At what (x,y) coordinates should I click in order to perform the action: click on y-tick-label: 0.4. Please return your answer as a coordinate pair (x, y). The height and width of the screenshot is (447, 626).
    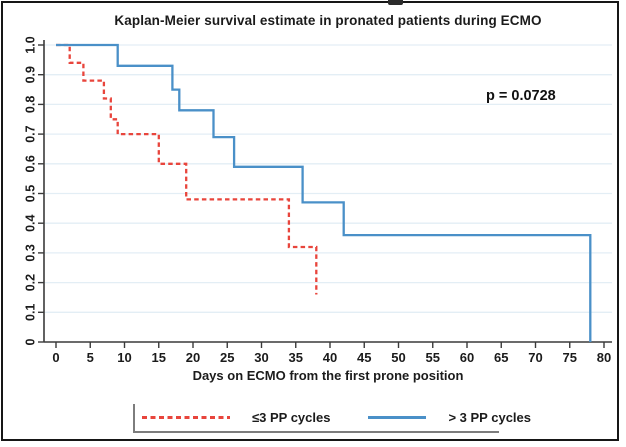
    Looking at the image, I should click on (30, 222).